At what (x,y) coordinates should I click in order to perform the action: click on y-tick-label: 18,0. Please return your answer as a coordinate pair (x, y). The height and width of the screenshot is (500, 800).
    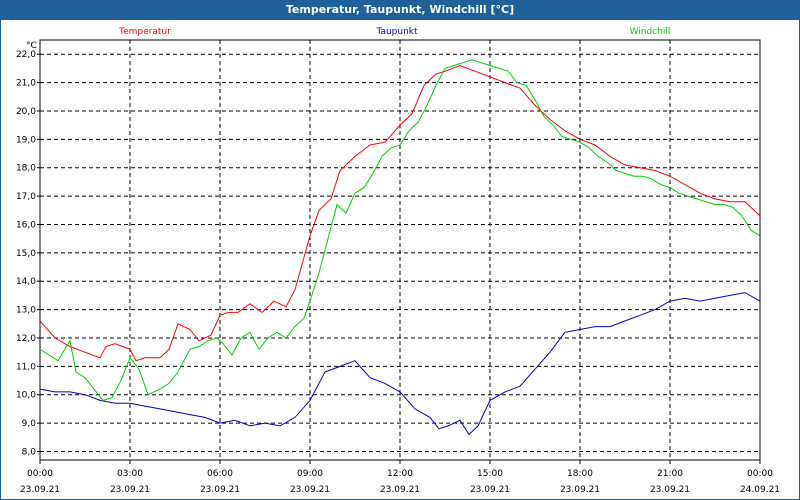
    Looking at the image, I should click on (26, 169).